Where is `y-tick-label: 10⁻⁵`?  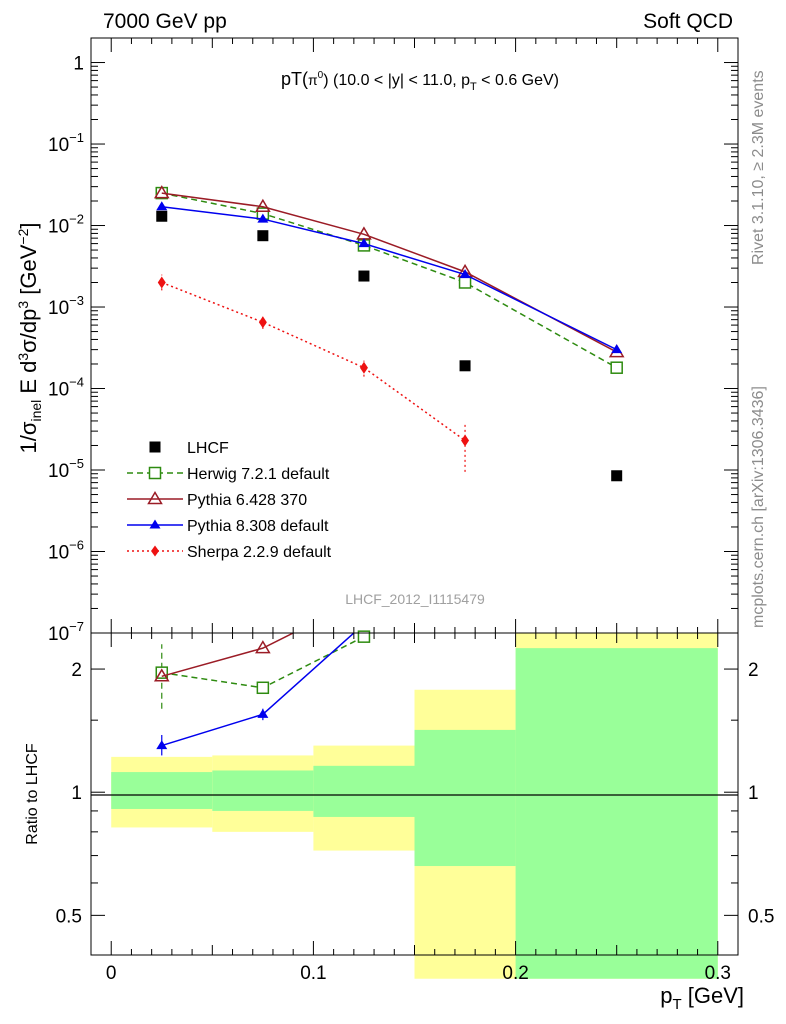 y-tick-label: 10⁻⁵ is located at coordinates (66, 469).